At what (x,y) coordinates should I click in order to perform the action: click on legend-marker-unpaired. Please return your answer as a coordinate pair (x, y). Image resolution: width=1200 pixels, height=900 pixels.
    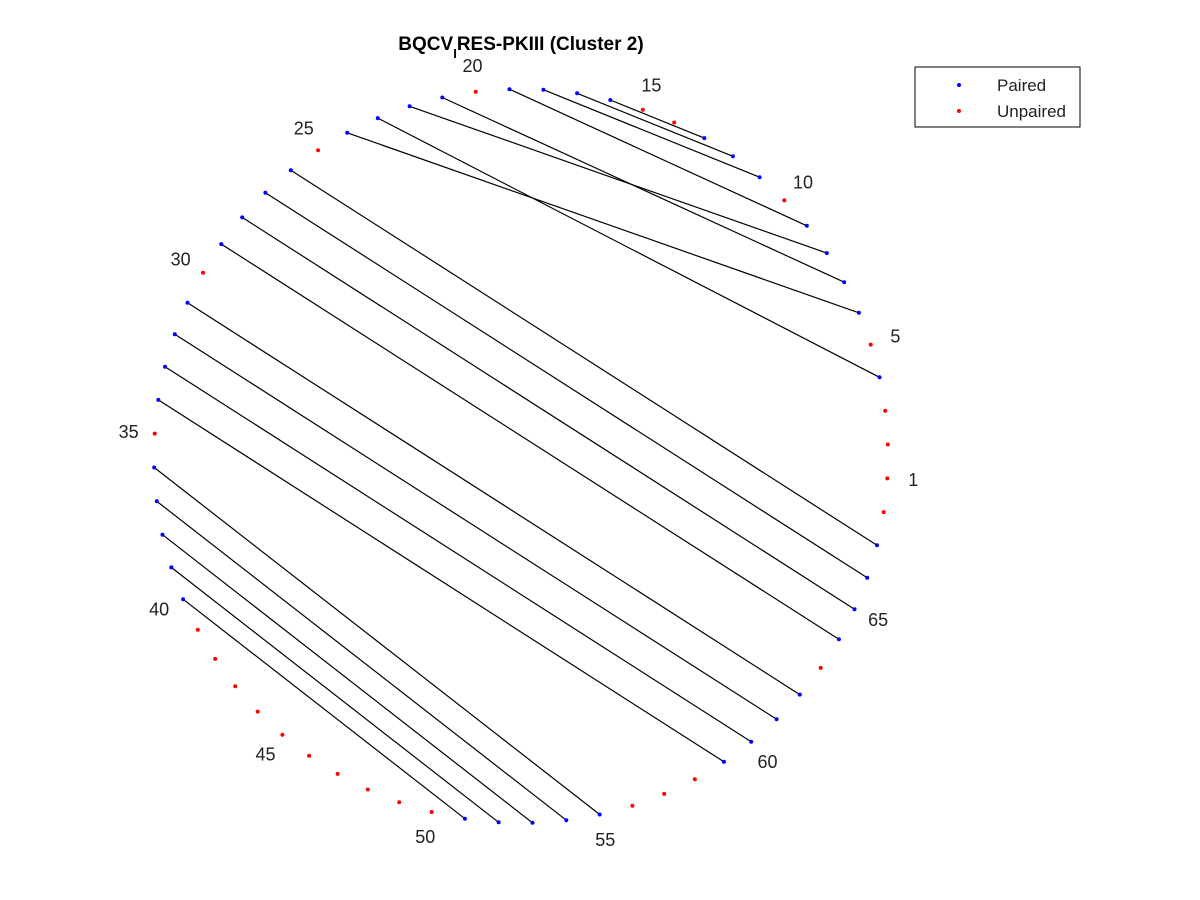
    Looking at the image, I should click on (959, 111).